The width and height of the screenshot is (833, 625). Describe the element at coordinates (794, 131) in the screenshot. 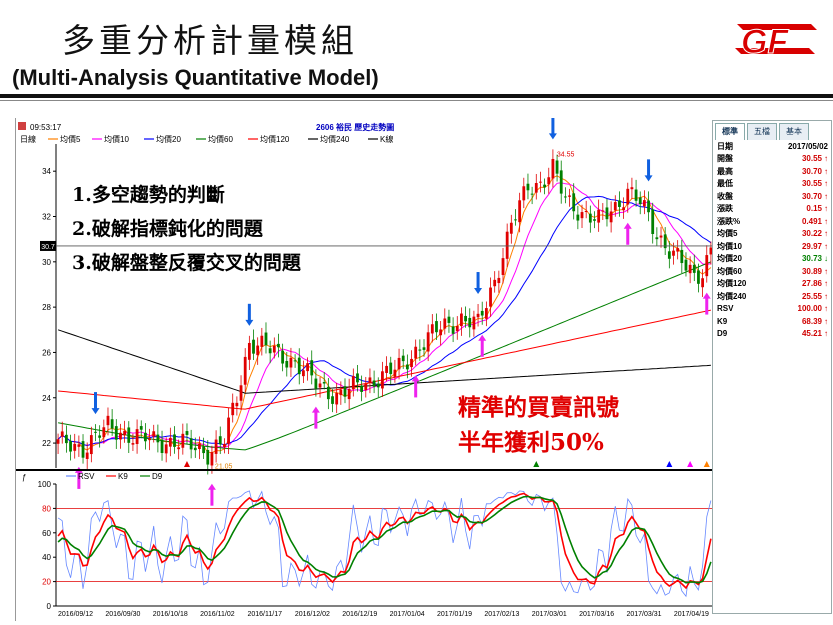

I see `panel-tab-3: 基本` at that location.